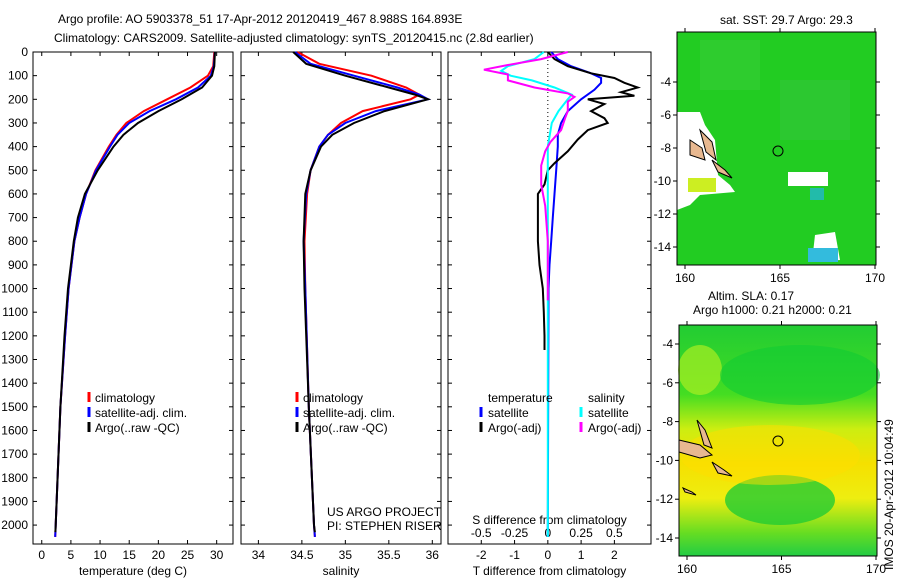 Image resolution: width=900 pixels, height=585 pixels. Describe the element at coordinates (875, 278) in the screenshot. I see `lon-tick-label: 170` at that location.